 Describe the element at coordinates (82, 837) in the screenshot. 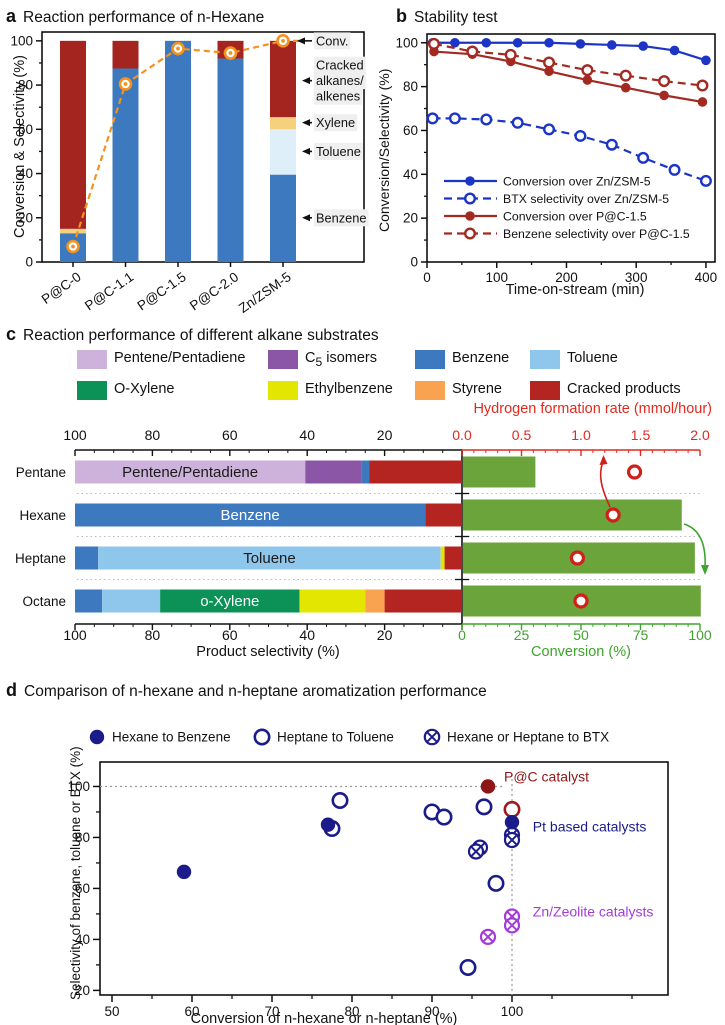

I see `d-ytick-label: 80` at that location.